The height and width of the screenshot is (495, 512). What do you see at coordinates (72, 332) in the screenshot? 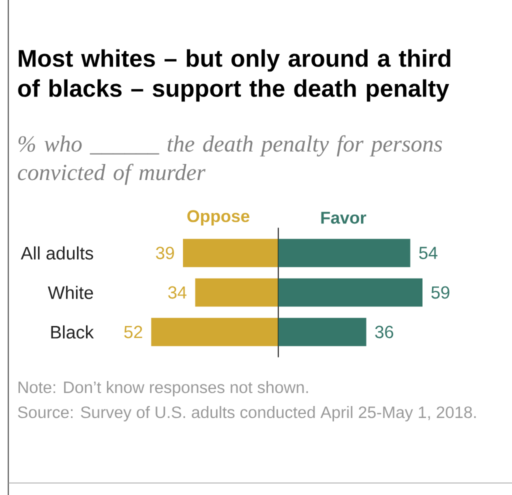
I see `y-tick-label: Black` at bounding box center [72, 332].